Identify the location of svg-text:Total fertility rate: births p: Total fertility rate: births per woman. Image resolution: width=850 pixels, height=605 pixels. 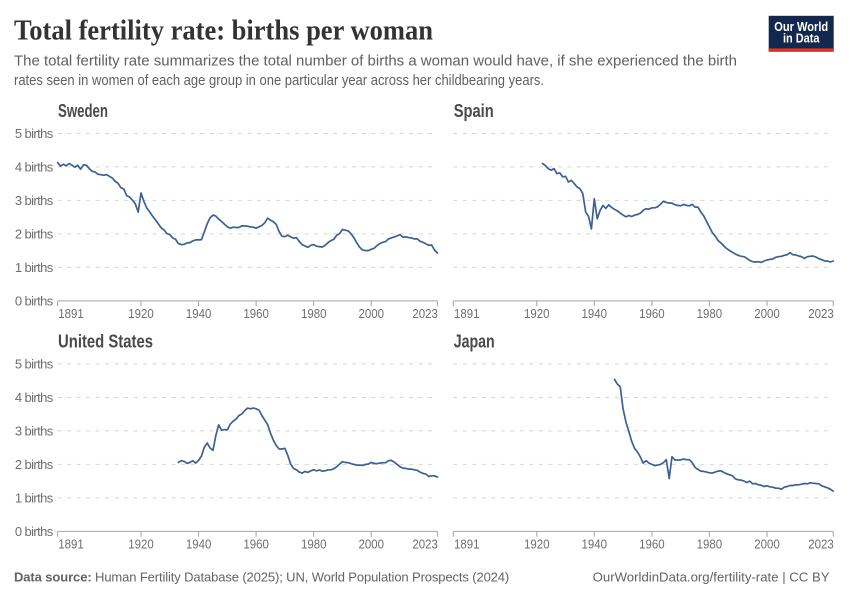
(223, 31).